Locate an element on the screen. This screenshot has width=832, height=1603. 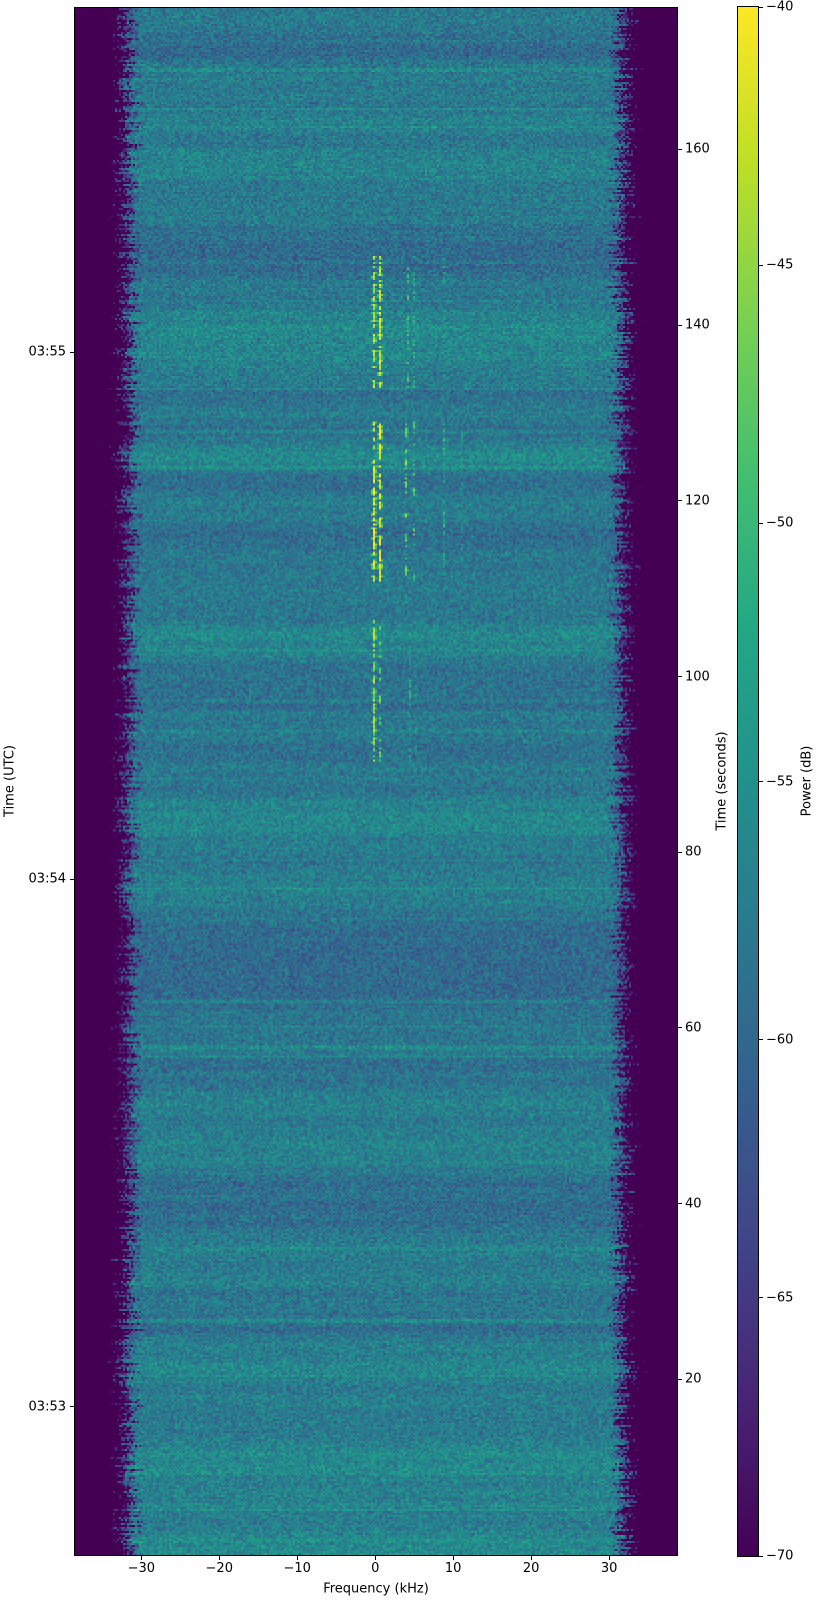
utc-tick-label: 03:53 is located at coordinates (47, 1407).